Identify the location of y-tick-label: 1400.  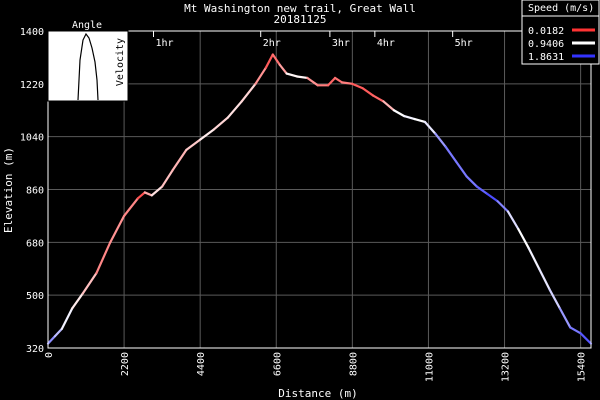
(32, 32).